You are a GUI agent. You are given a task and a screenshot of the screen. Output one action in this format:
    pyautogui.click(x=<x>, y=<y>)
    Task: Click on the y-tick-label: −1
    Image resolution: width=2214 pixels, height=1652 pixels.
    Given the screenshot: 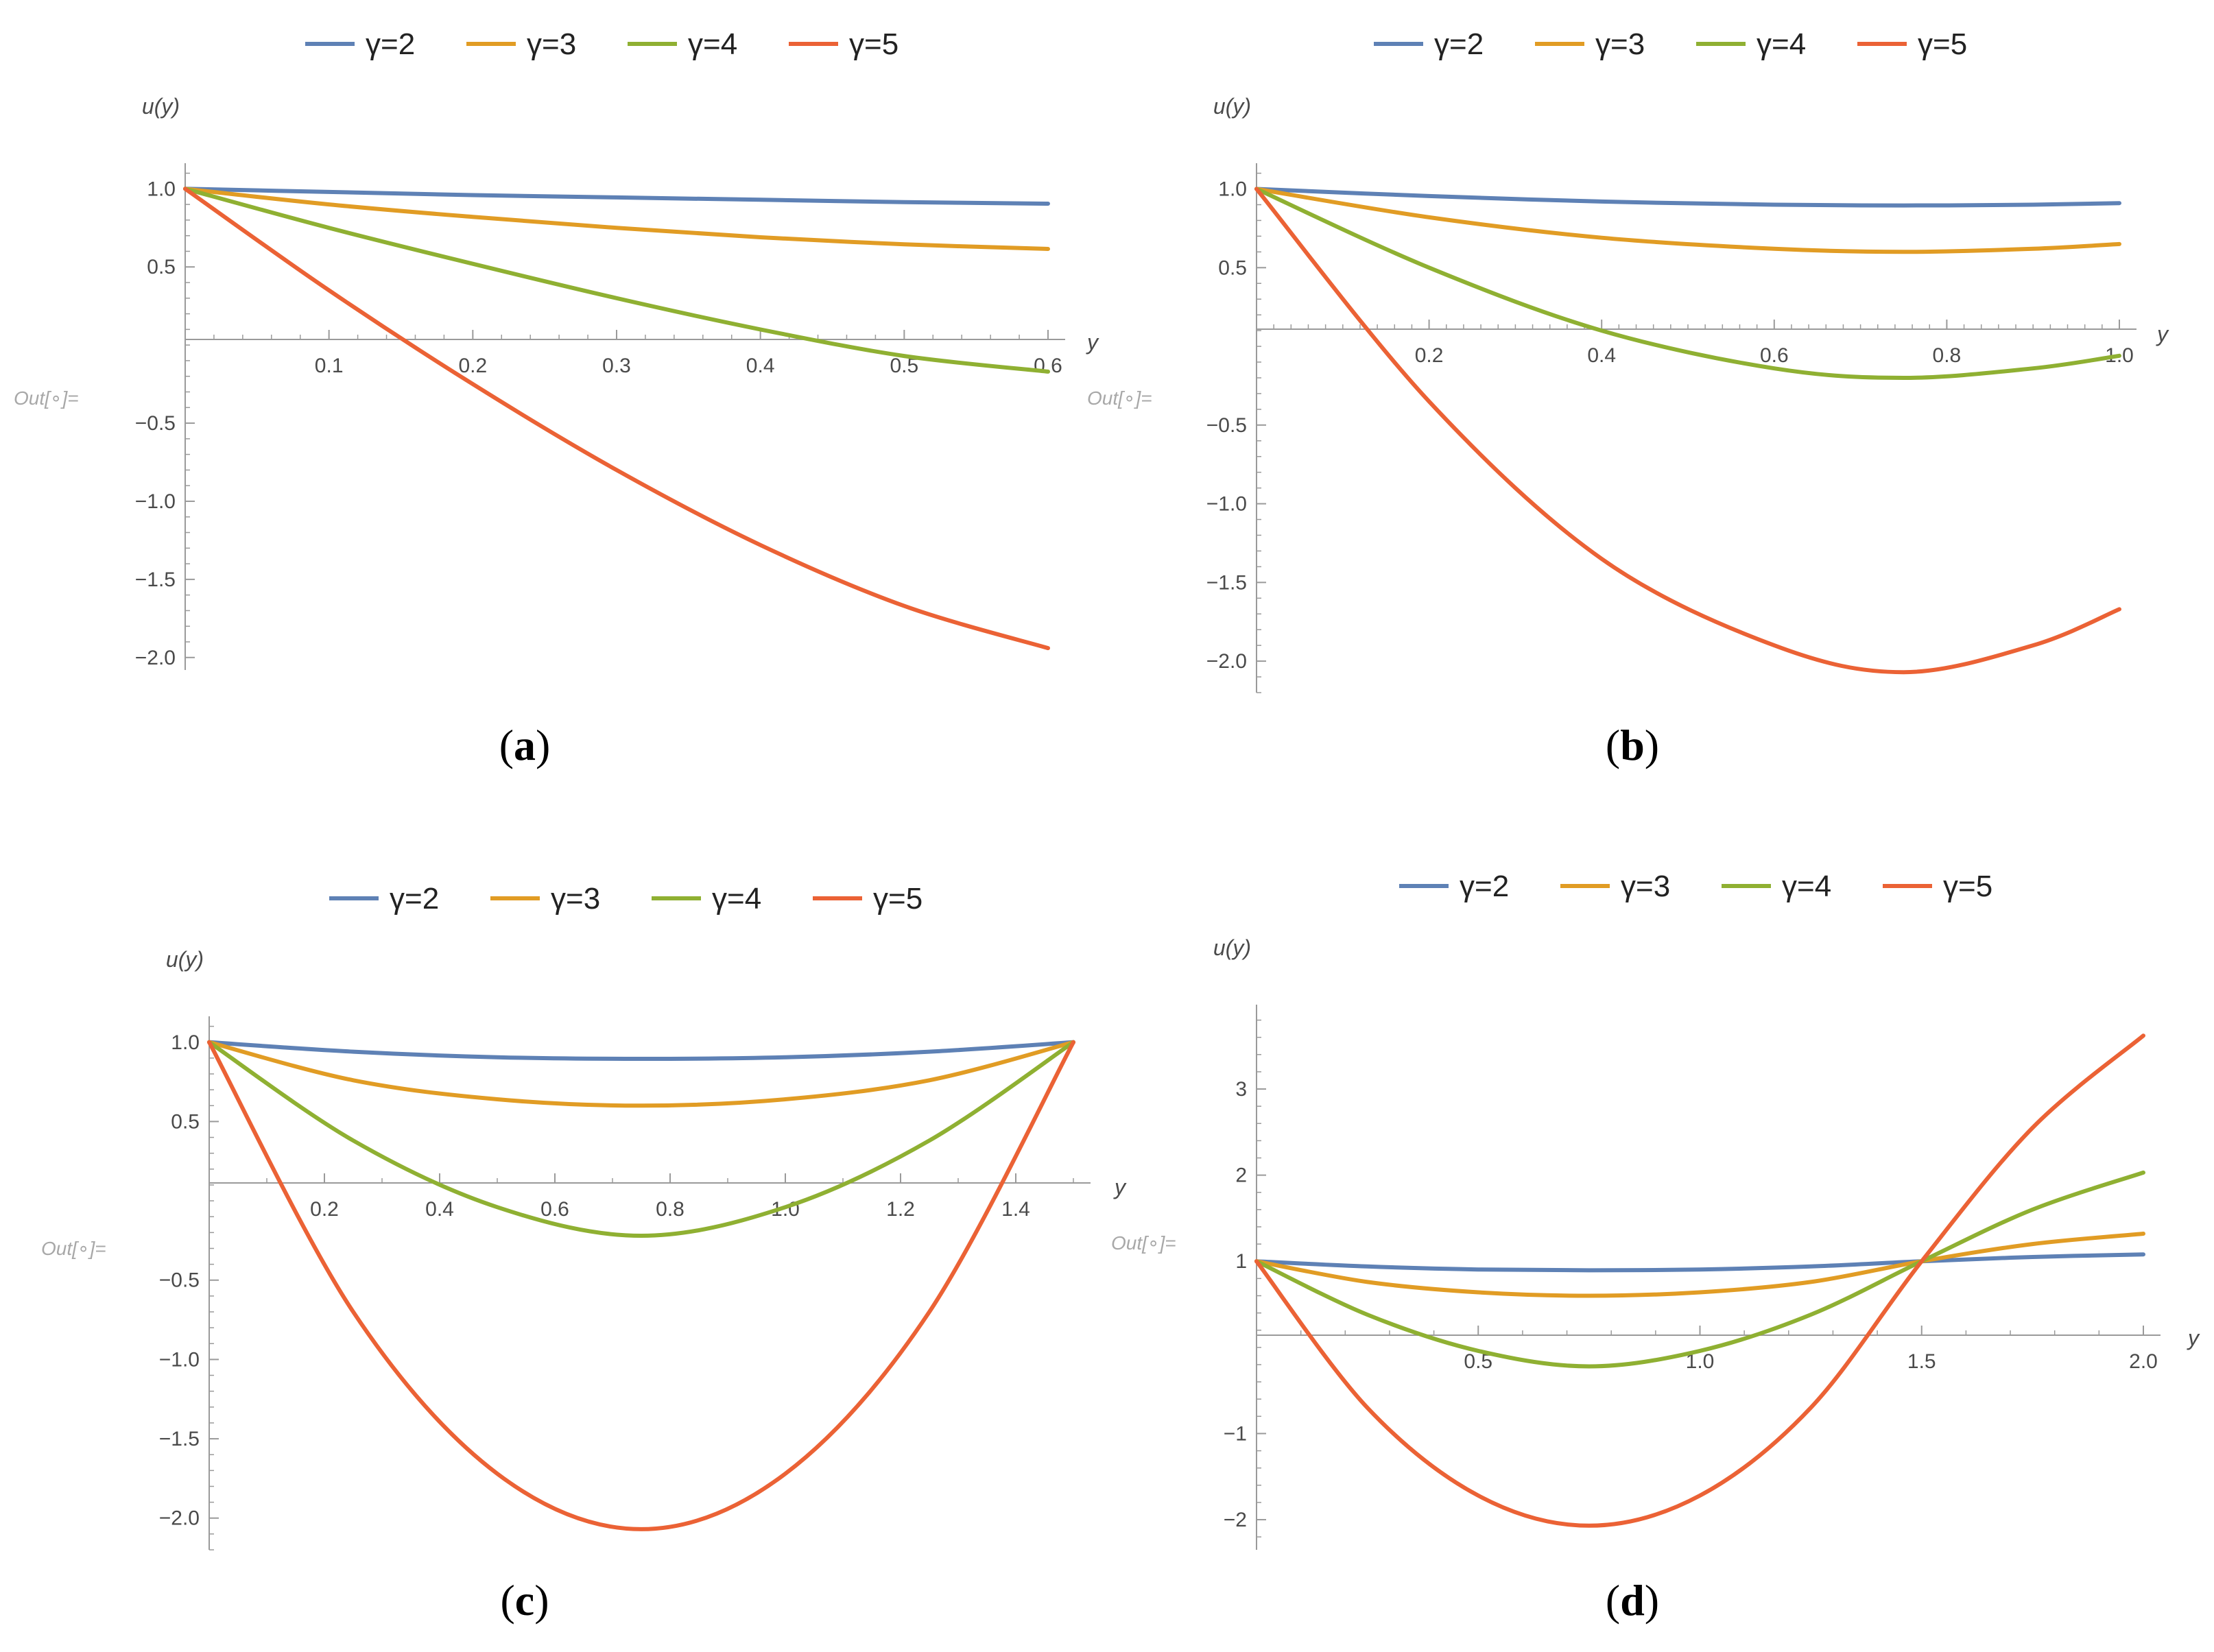 What is the action you would take?
    pyautogui.click(x=1235, y=1433)
    